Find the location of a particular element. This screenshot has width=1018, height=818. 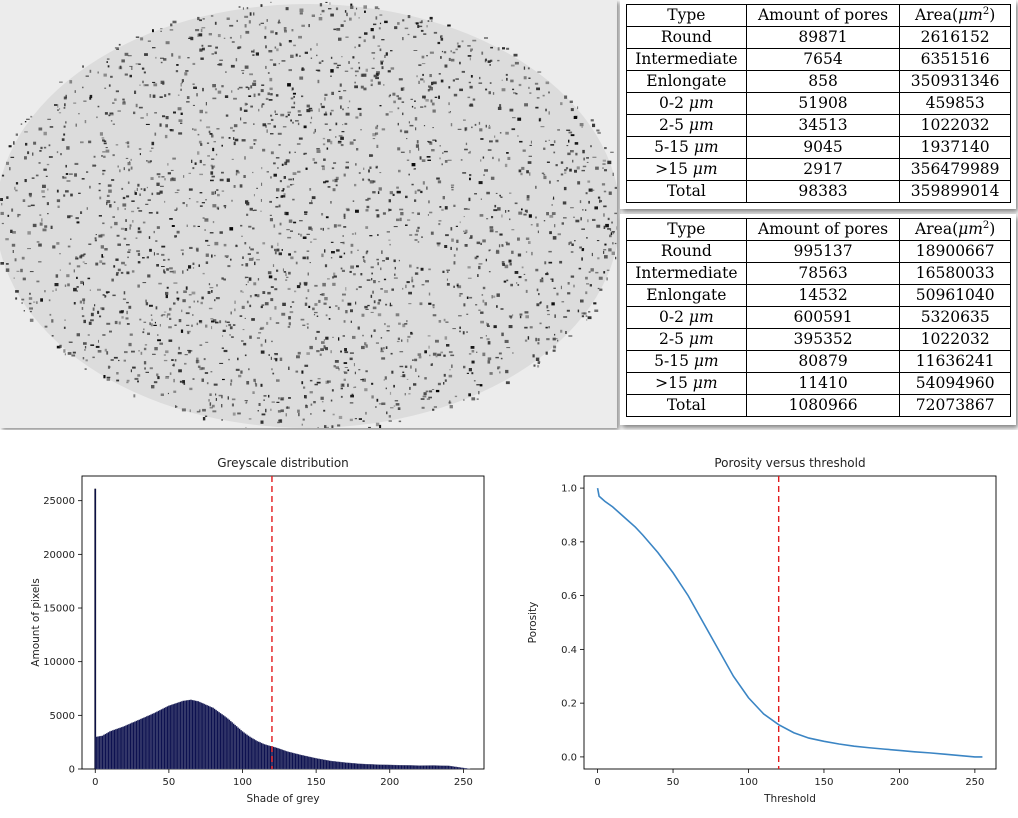

y-tick-label: 0 is located at coordinates (72, 770).